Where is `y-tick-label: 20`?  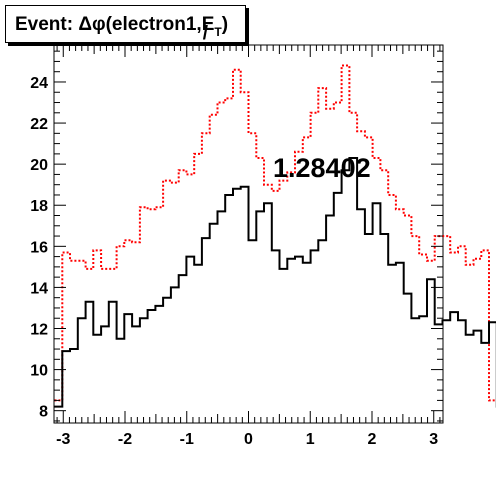
y-tick-label: 20 is located at coordinates (39, 165).